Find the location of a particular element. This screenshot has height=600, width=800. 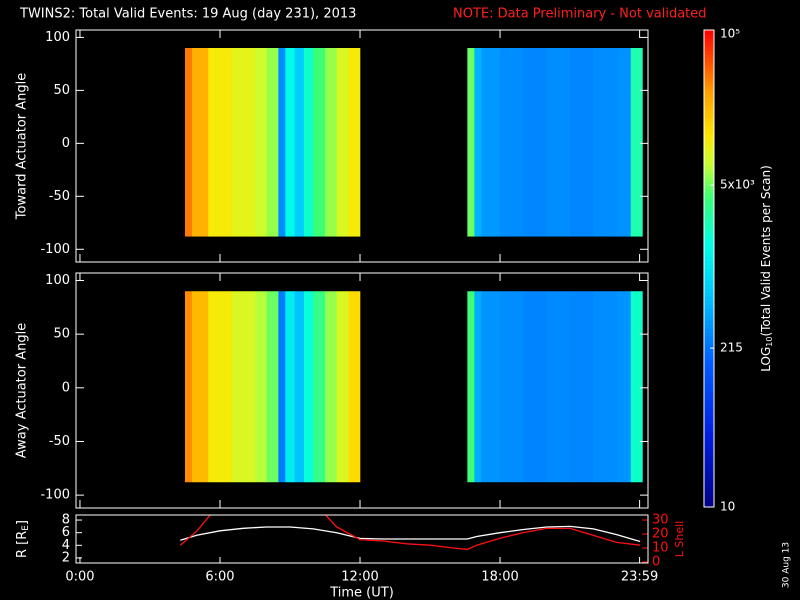

colorbar-tick-label: 10⁵ is located at coordinates (730, 34).